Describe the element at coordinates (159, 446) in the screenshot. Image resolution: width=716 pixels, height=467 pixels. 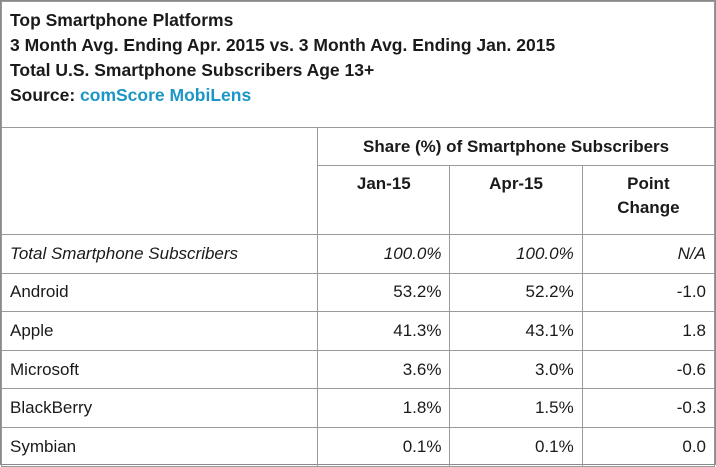
I see `row-label: Symbian` at that location.